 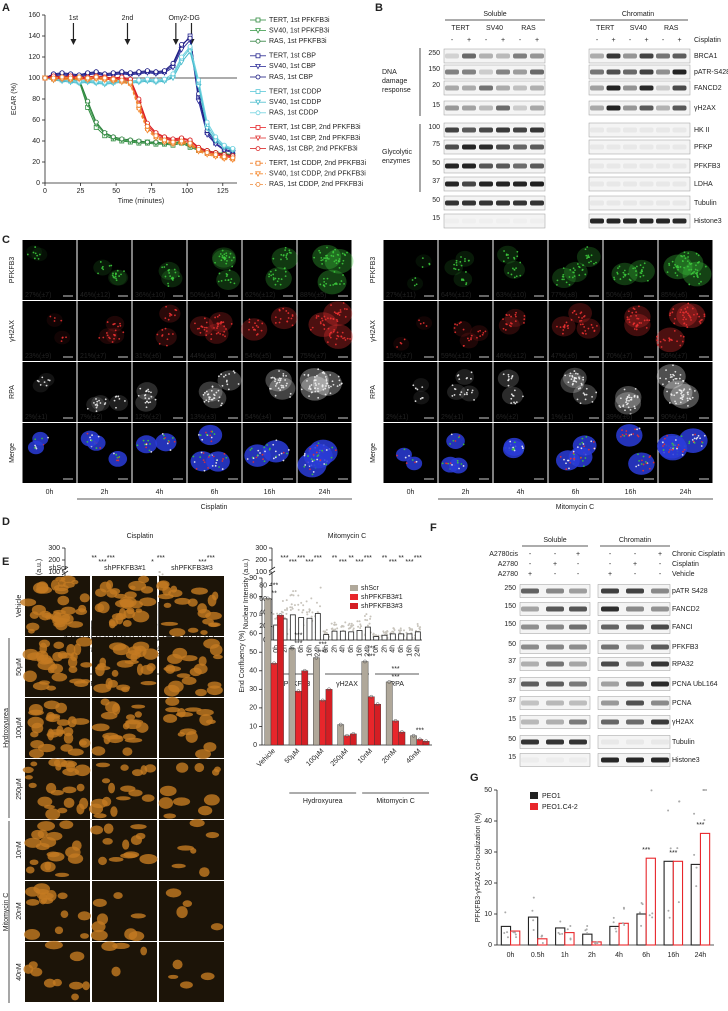 I want to click on percentage: 62%(±12), so click(x=260, y=295).